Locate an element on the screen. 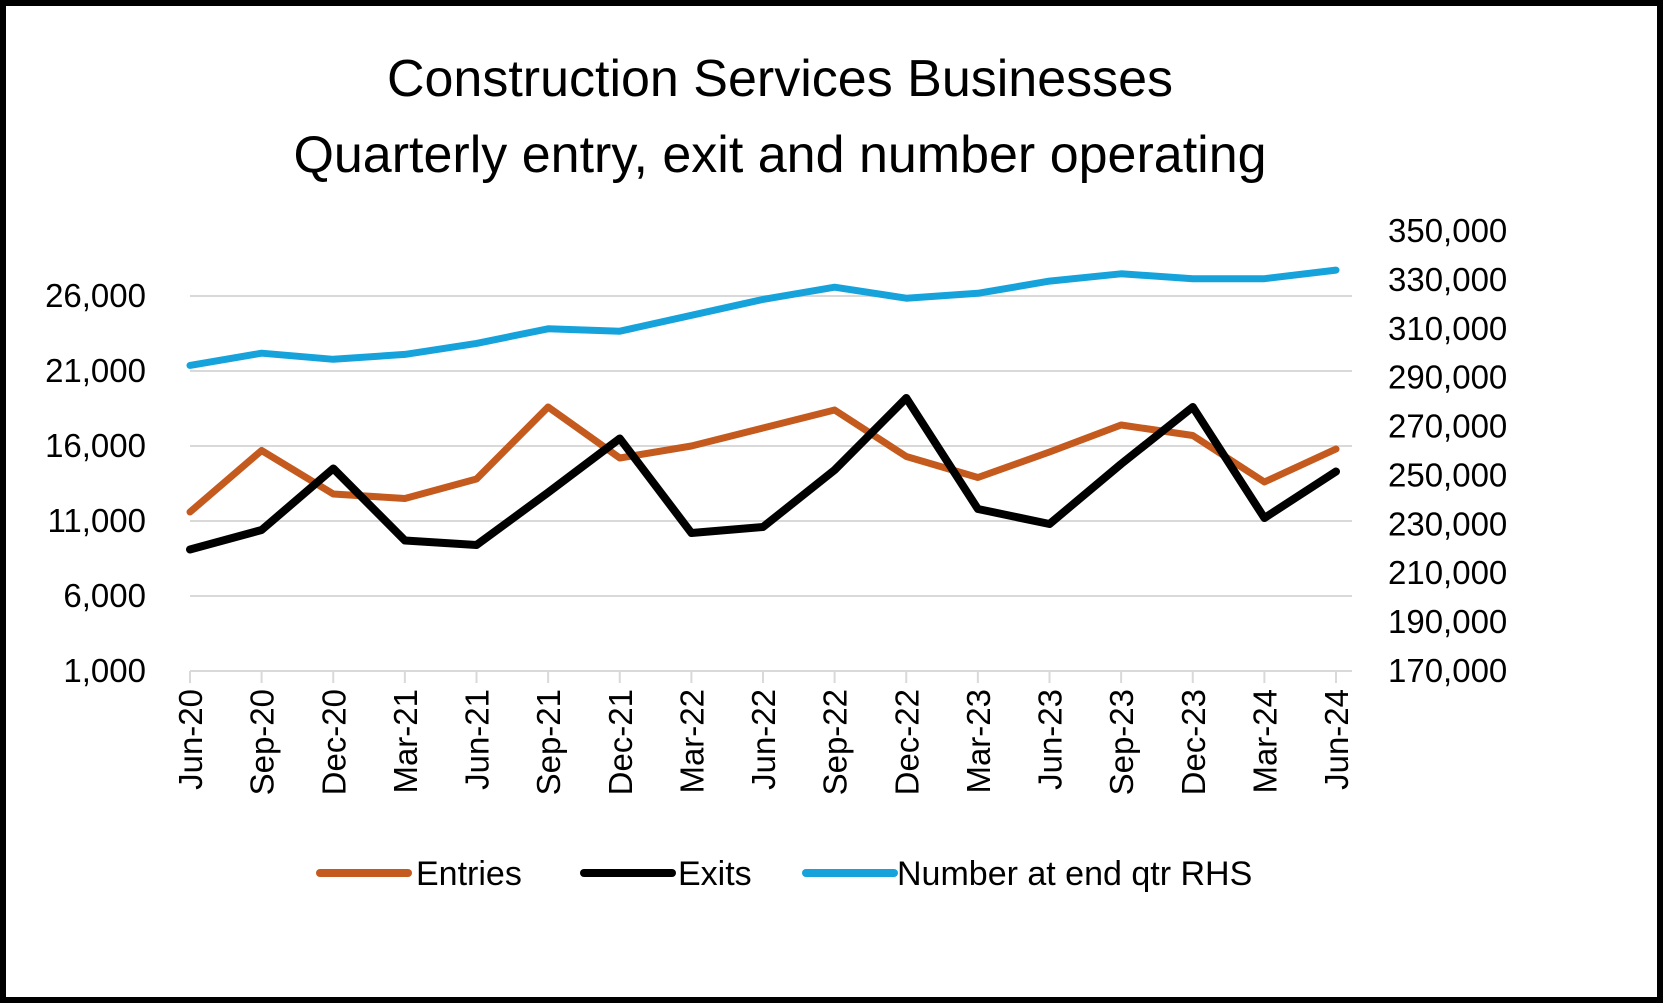  x-tick-label: Jun-20 is located at coordinates (190, 739).